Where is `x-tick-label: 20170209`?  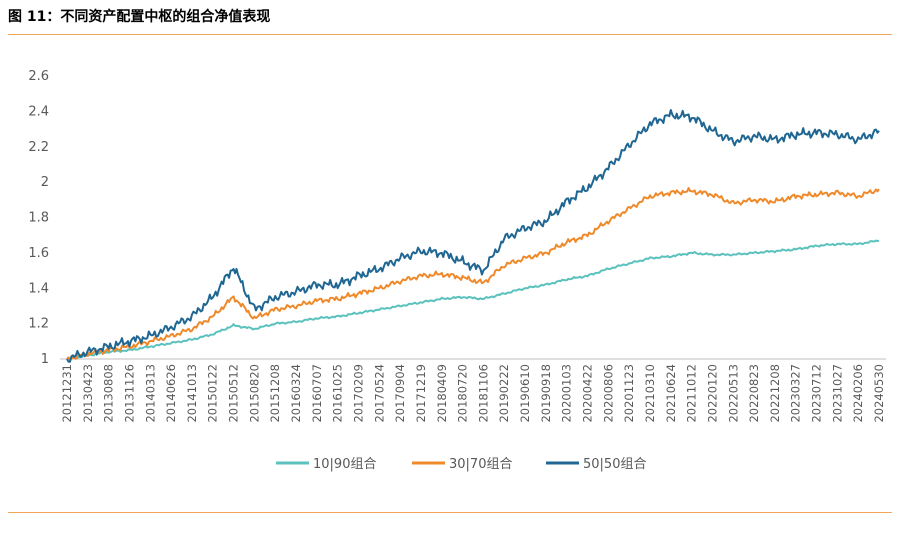 x-tick-label: 20170209 is located at coordinates (358, 393).